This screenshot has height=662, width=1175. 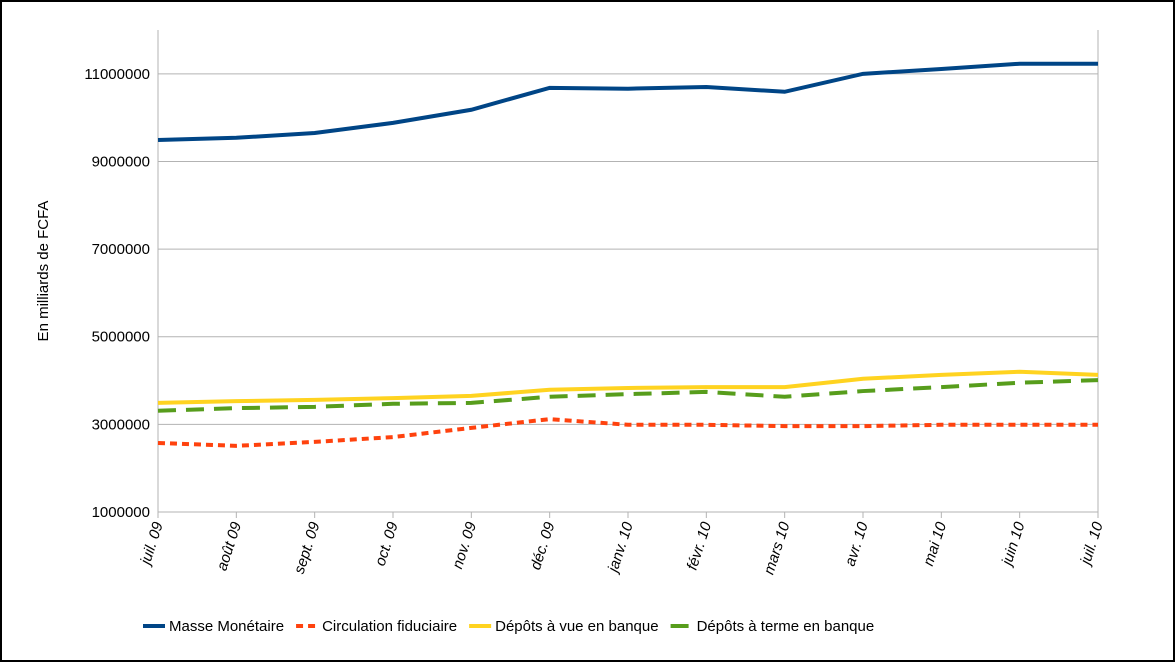 I want to click on y-tick-label: 3000000, so click(x=121, y=424).